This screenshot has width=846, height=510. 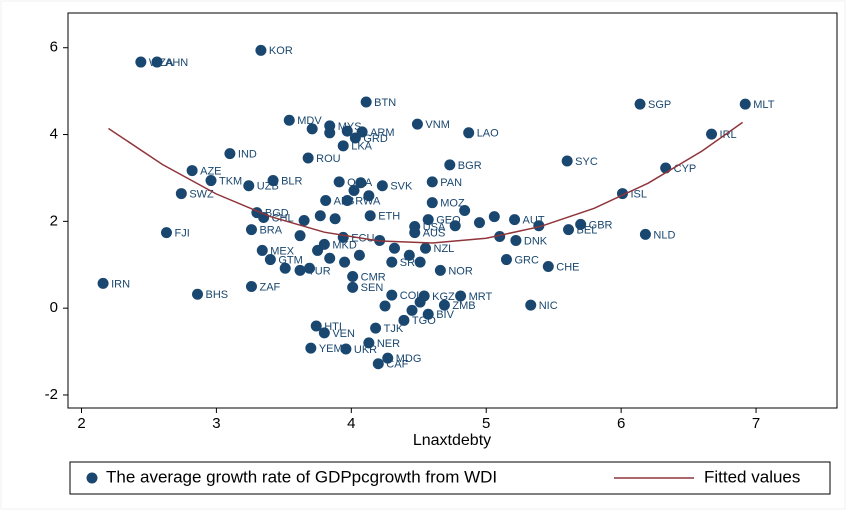 What do you see at coordinates (481, 297) in the screenshot?
I see `point-label: MRT` at bounding box center [481, 297].